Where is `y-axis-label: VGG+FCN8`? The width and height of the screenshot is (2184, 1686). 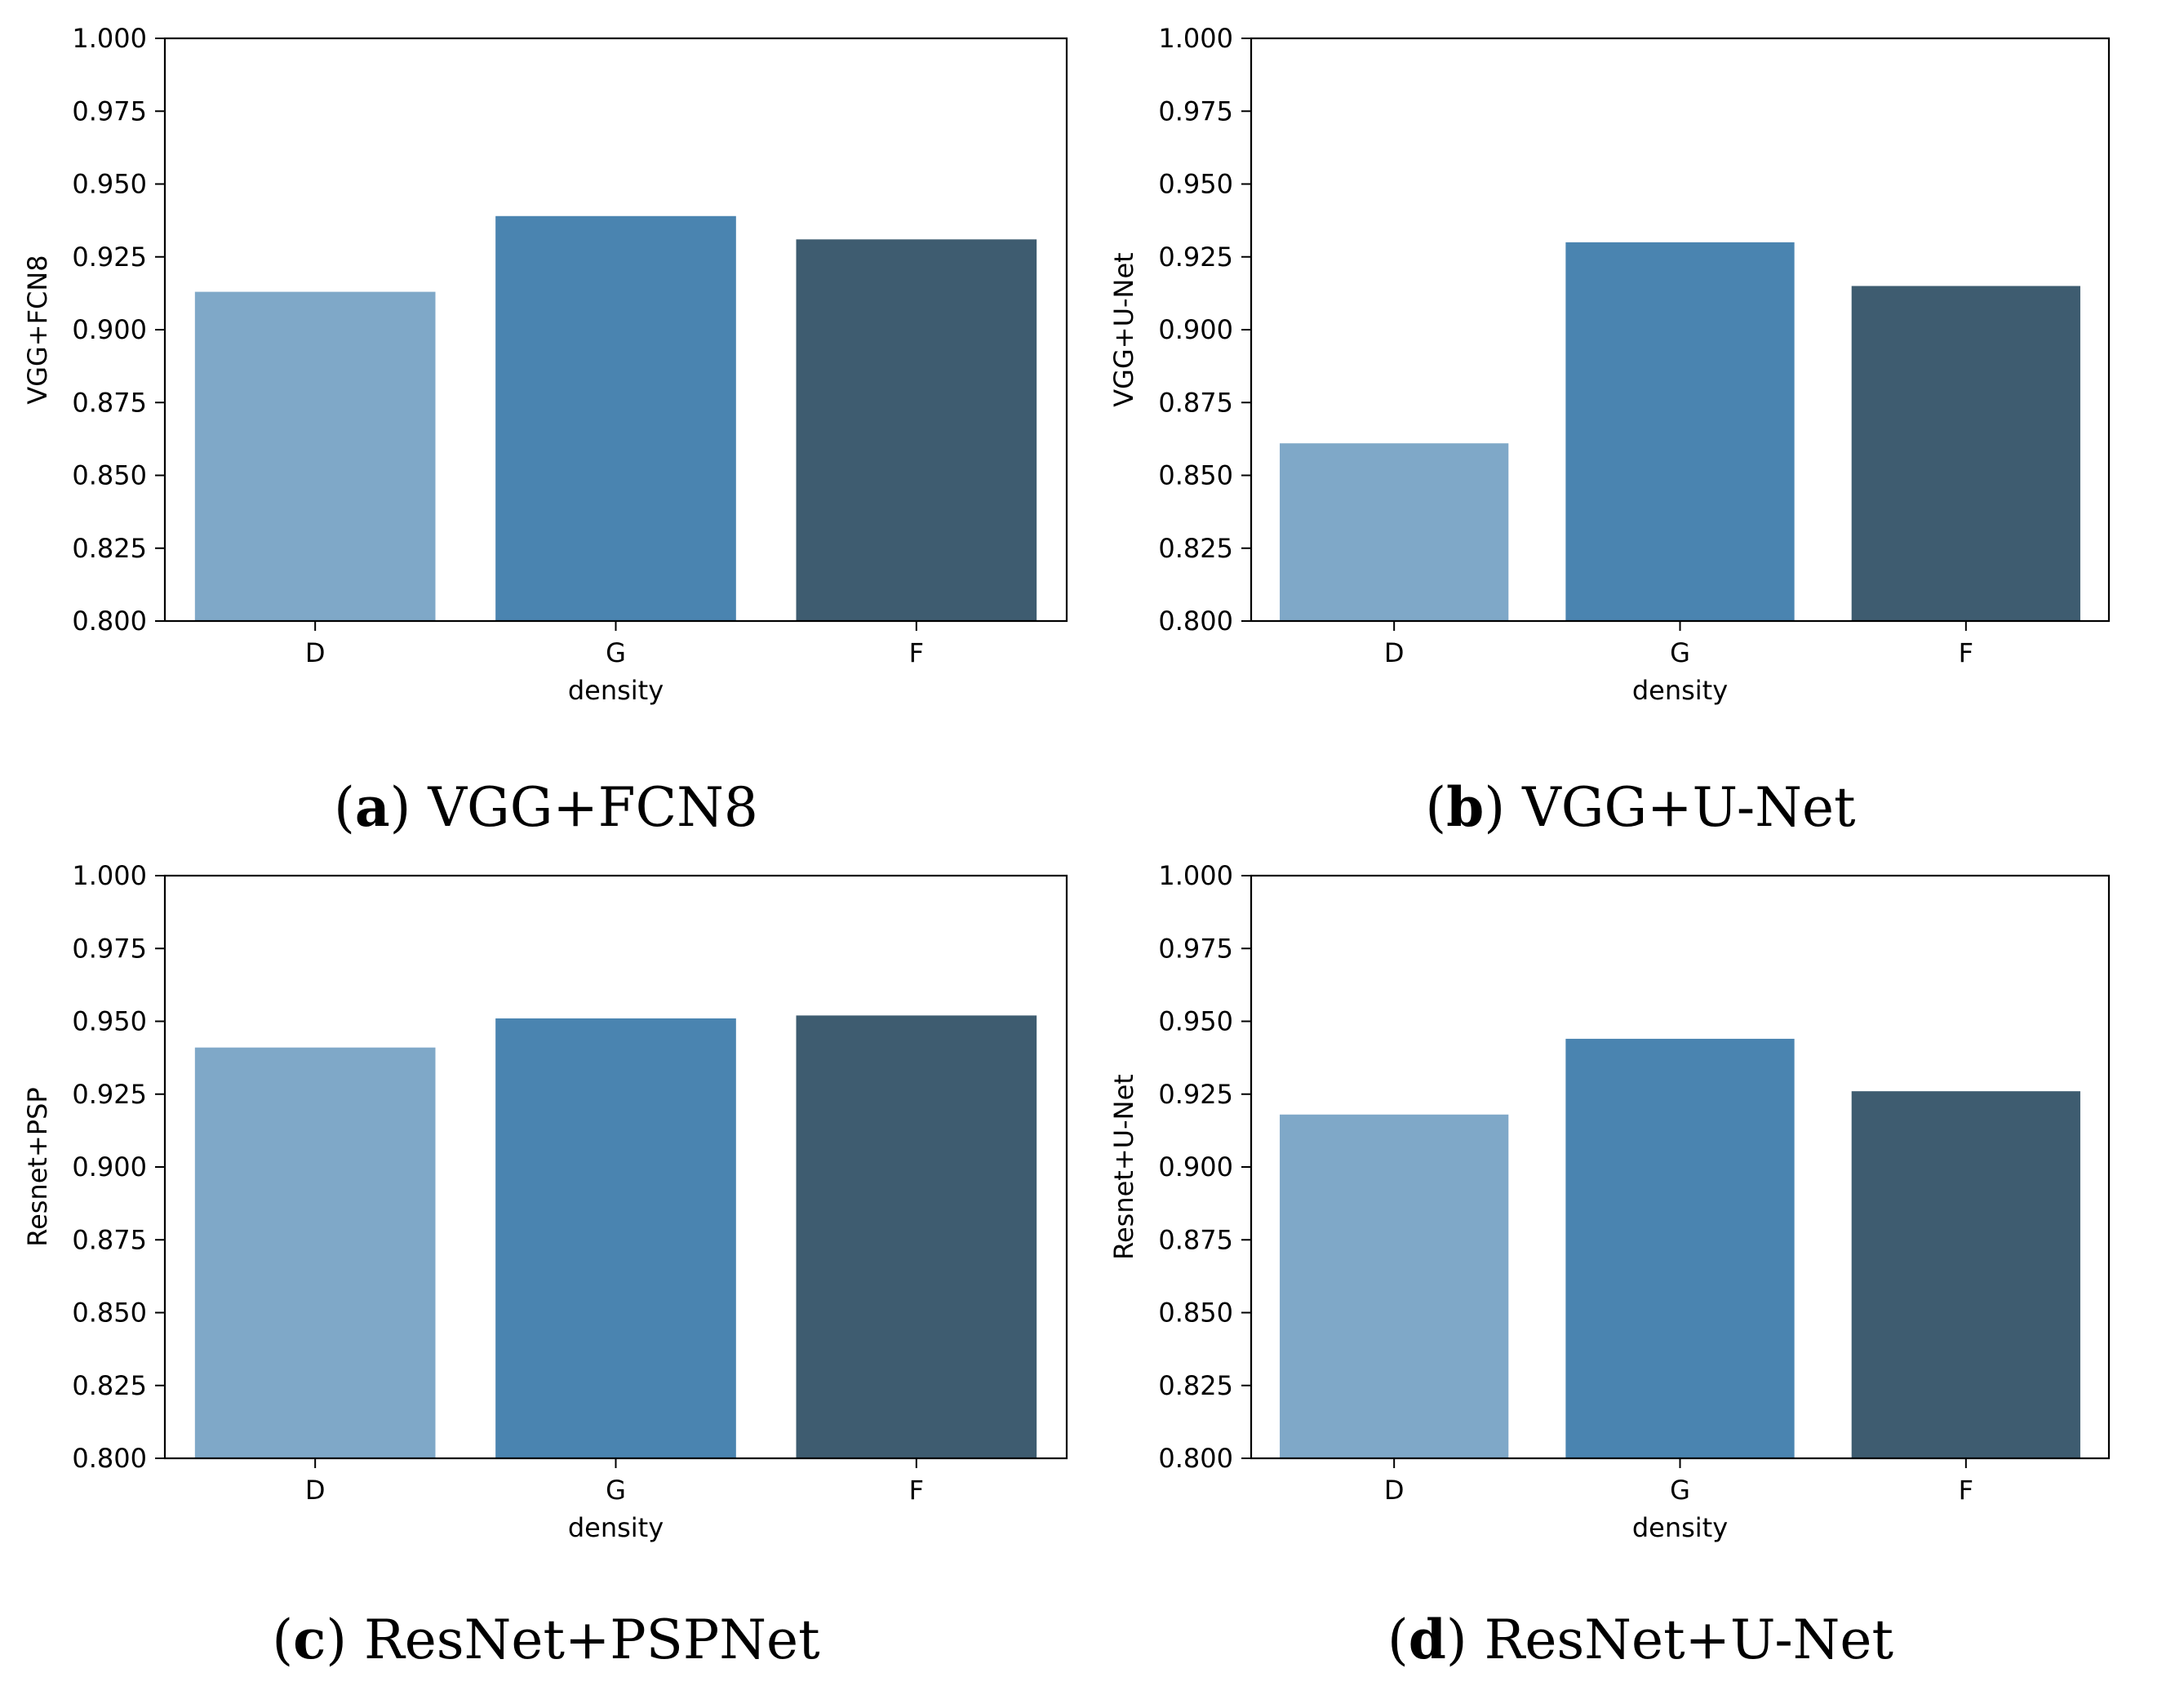
y-axis-label: VGG+FCN8 is located at coordinates (38, 329).